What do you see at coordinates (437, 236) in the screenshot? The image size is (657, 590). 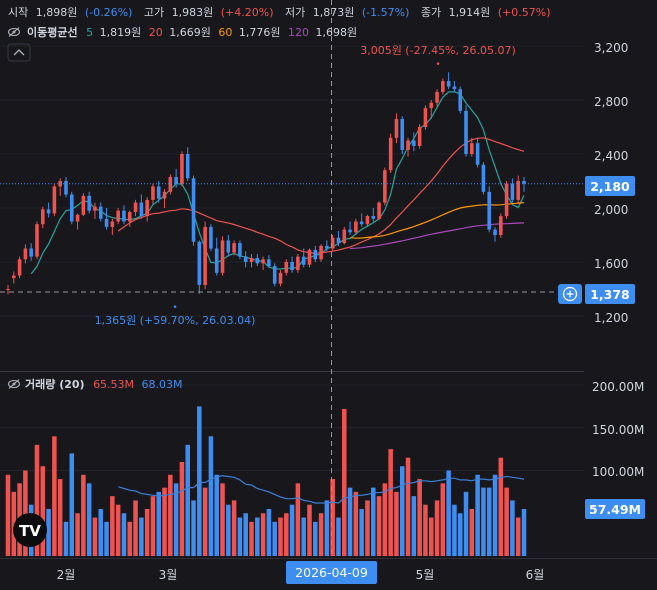 I see `ma120-line` at bounding box center [437, 236].